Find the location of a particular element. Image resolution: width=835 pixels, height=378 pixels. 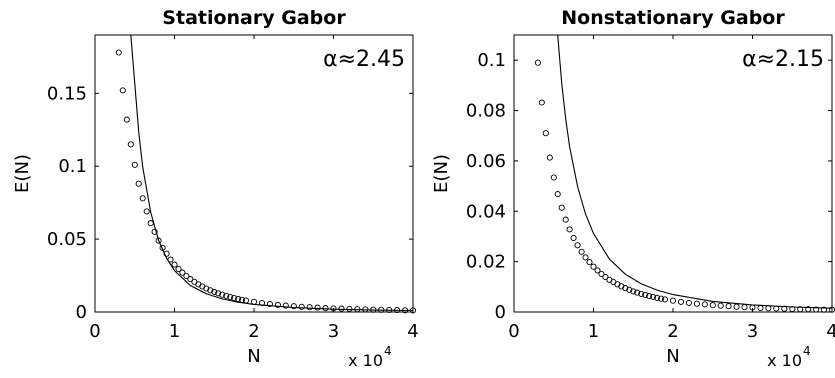

x-axis-label: N is located at coordinates (253, 356).